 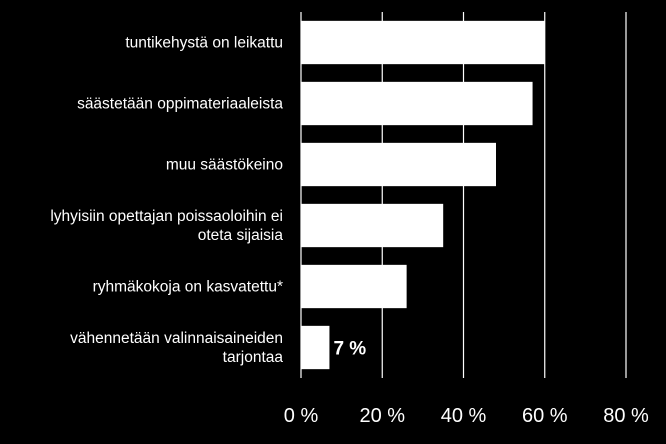 I want to click on x-tick-label-4: 80 %, so click(x=626, y=416).